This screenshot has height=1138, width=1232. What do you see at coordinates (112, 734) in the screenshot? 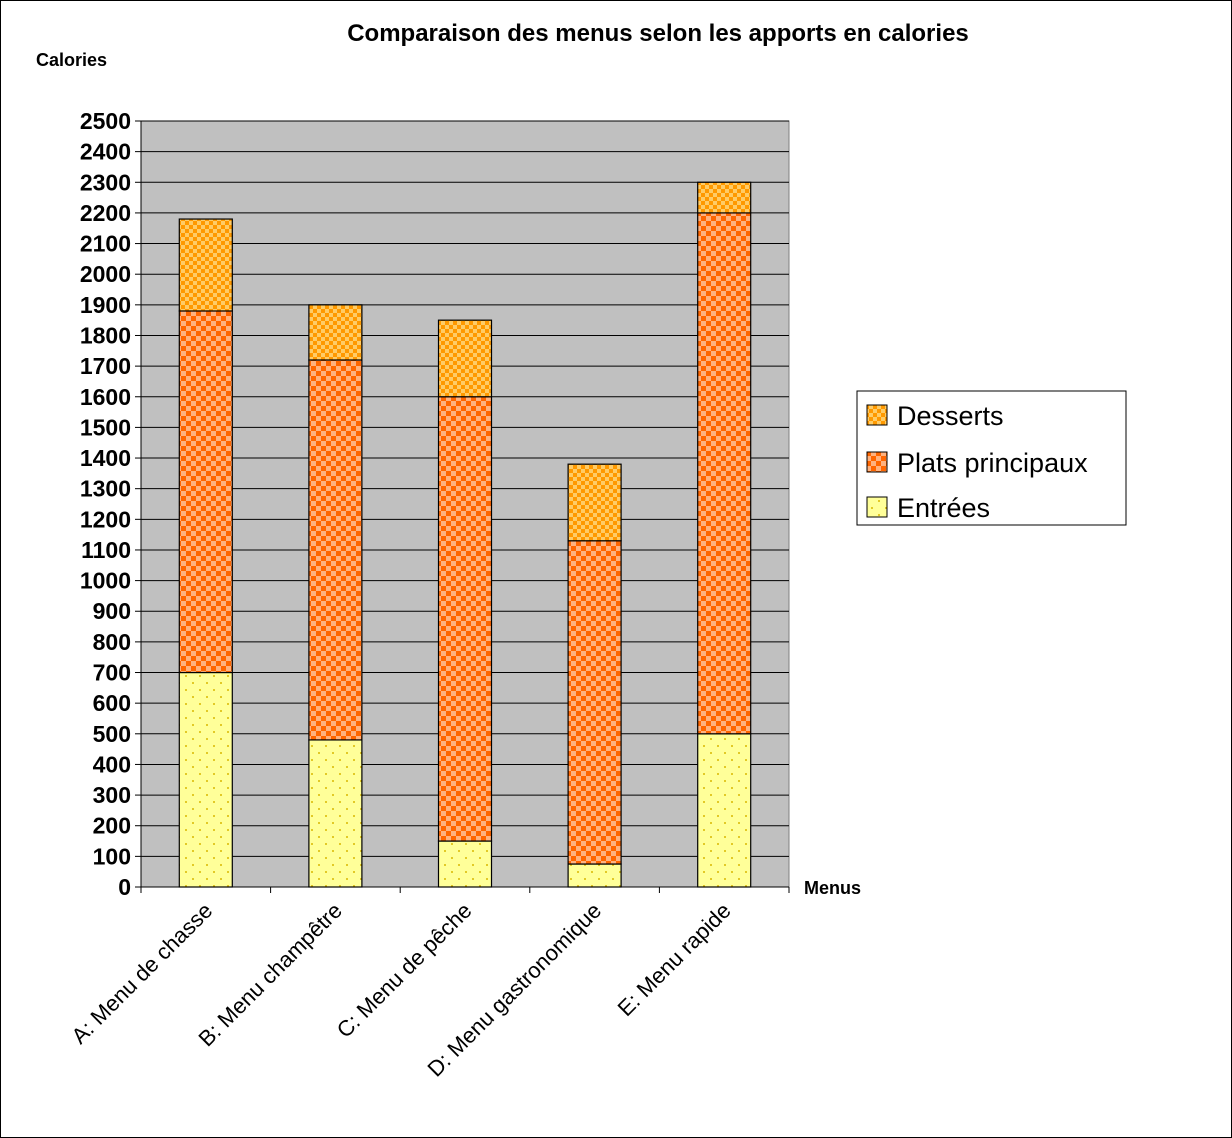
I see `y-tick-label: 500` at bounding box center [112, 734].